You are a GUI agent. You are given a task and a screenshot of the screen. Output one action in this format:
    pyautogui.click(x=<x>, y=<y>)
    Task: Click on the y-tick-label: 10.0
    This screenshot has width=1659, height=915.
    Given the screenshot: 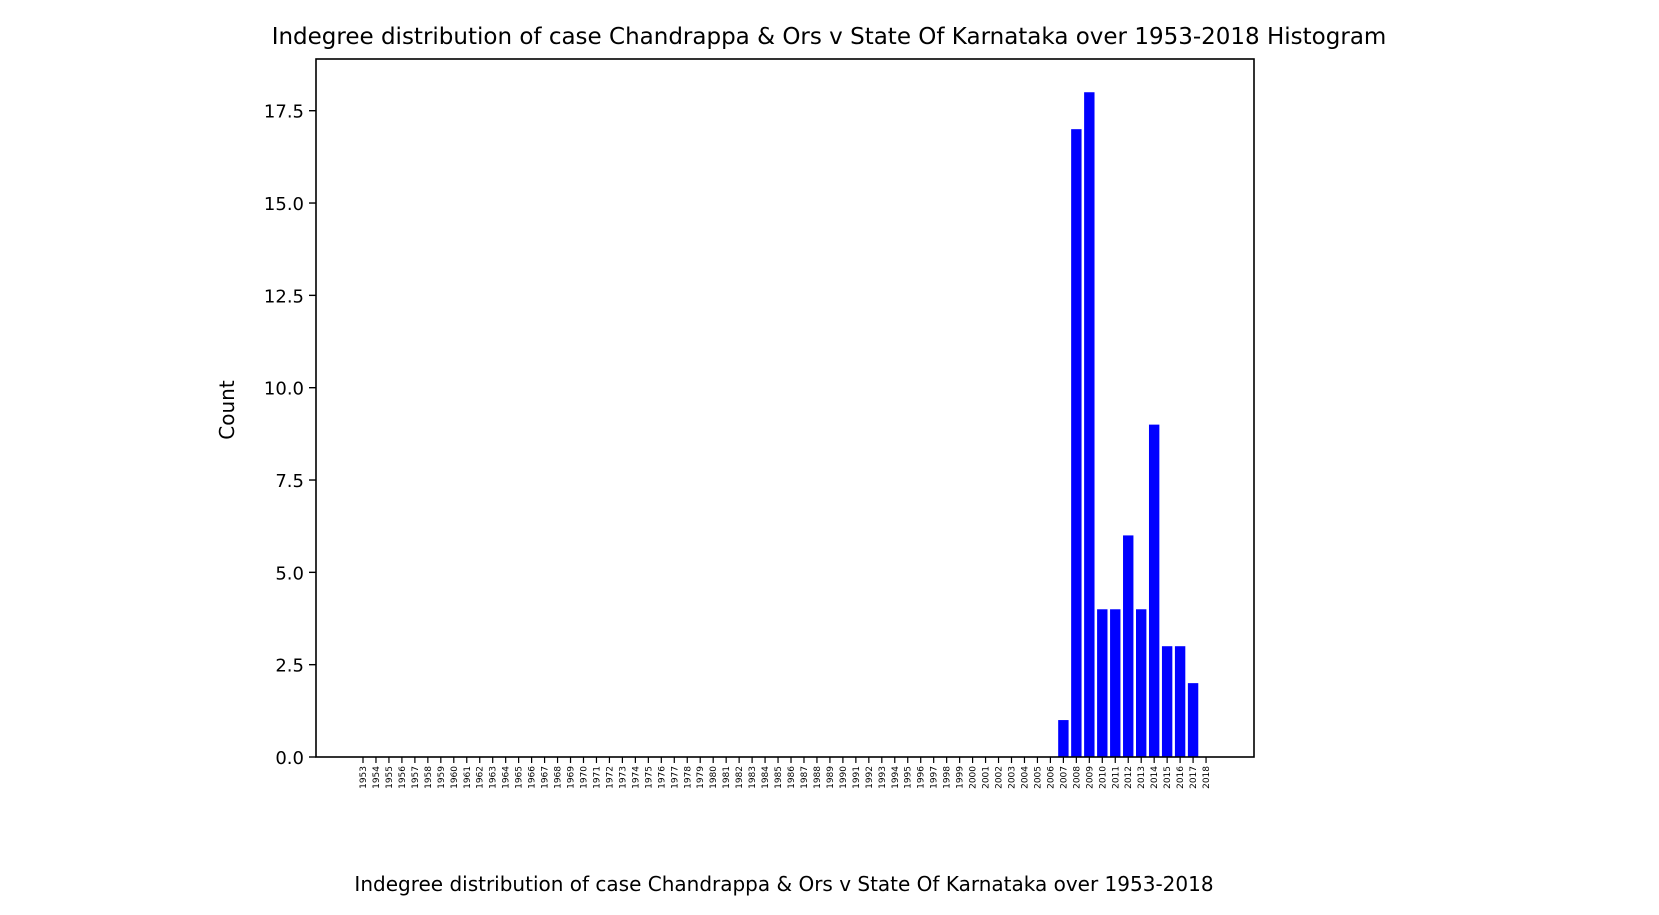 What is the action you would take?
    pyautogui.click(x=284, y=389)
    